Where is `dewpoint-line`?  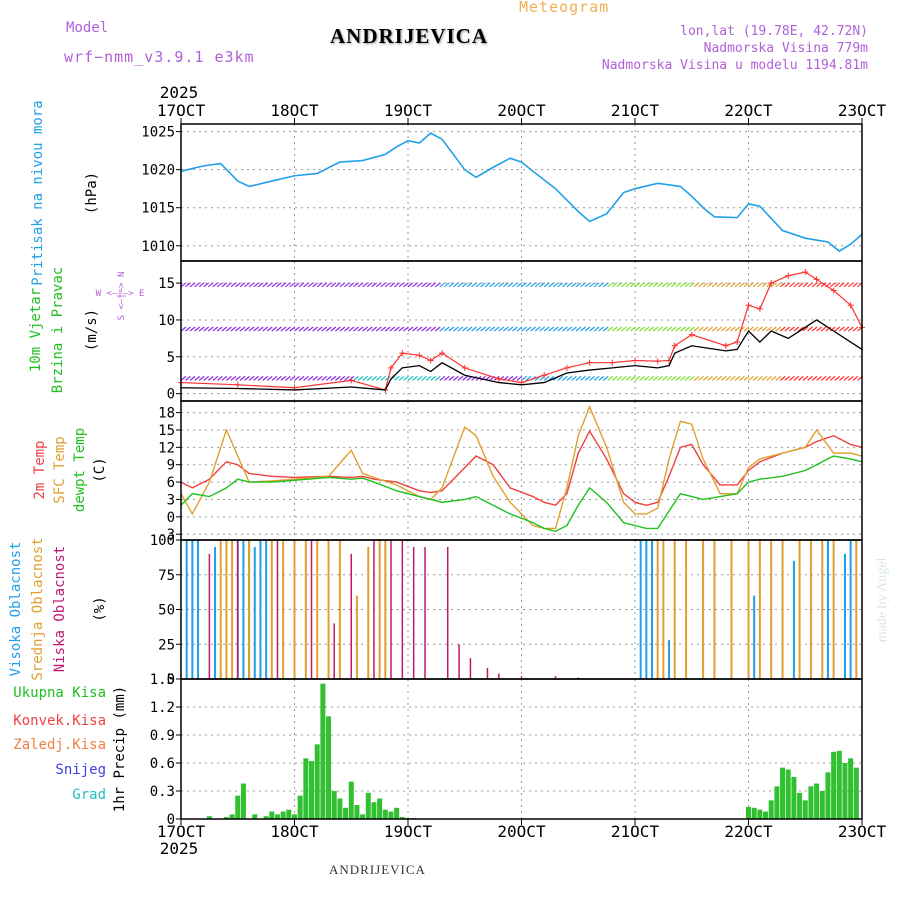
dewpoint-line is located at coordinates (521, 494).